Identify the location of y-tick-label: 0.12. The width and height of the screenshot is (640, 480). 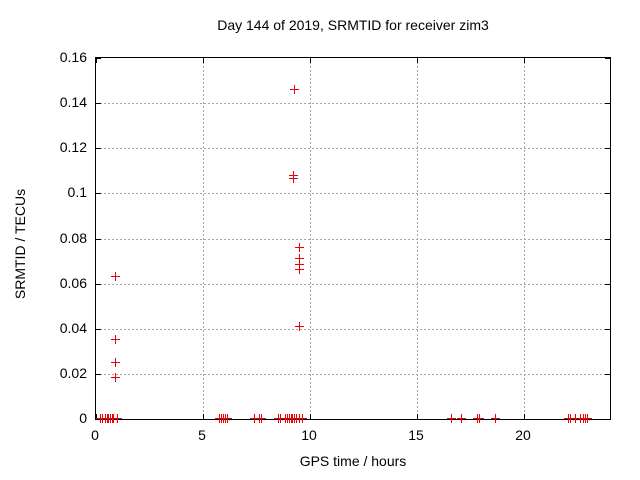
(73, 147).